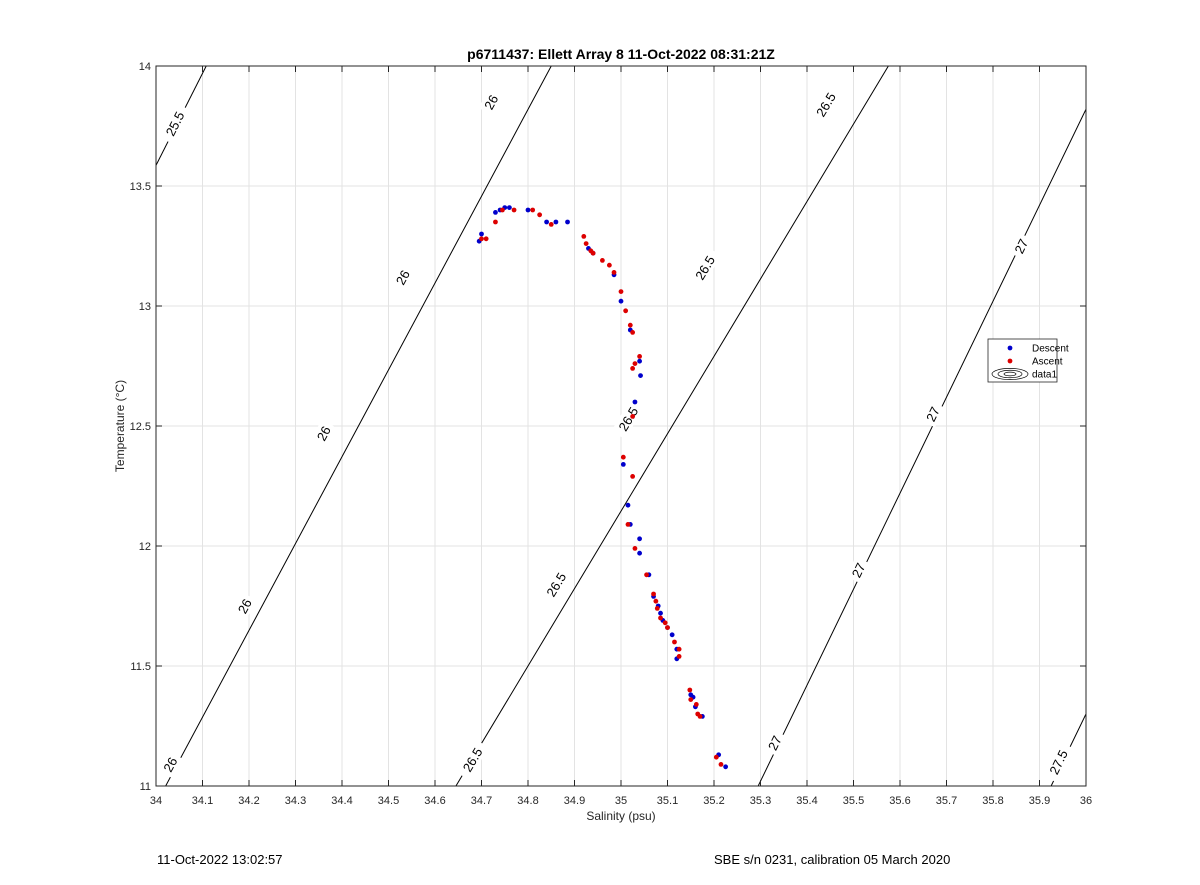 Image resolution: width=1200 pixels, height=885 pixels. I want to click on x-tick-label: 34.8, so click(527, 801).